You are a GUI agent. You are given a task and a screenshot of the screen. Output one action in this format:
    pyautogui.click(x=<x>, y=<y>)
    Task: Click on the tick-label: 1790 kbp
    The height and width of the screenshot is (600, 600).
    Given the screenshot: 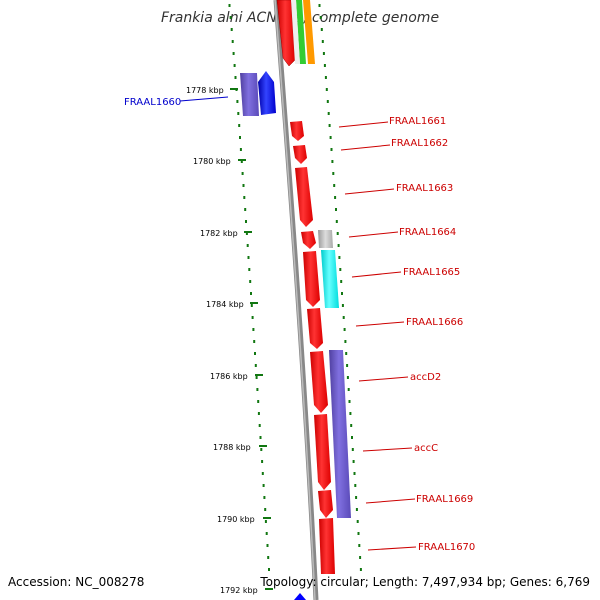 What is the action you would take?
    pyautogui.click(x=236, y=519)
    